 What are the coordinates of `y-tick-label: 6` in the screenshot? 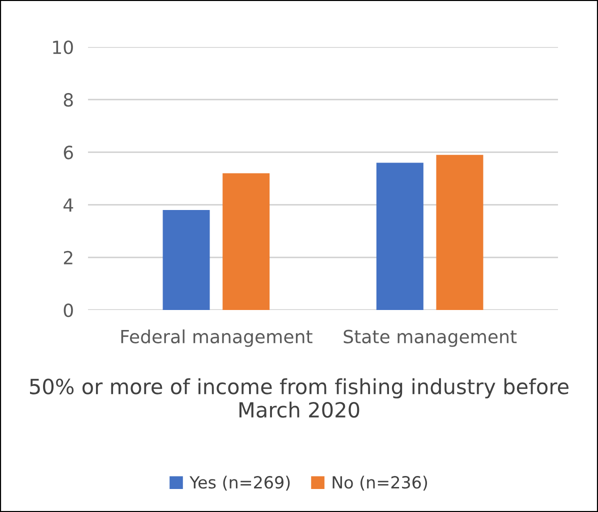 It's located at (68, 153).